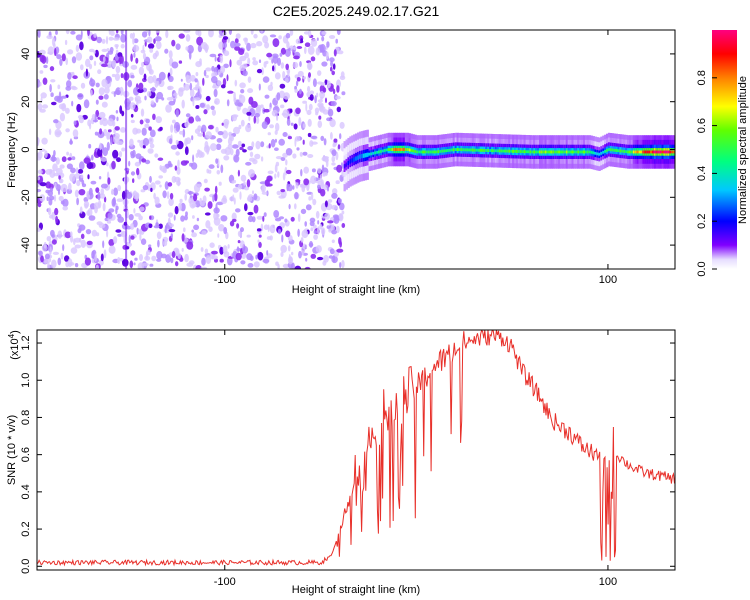  Describe the element at coordinates (12, 150) in the screenshot. I see `spectrogram-y-label: Frequency (Hz)` at that location.